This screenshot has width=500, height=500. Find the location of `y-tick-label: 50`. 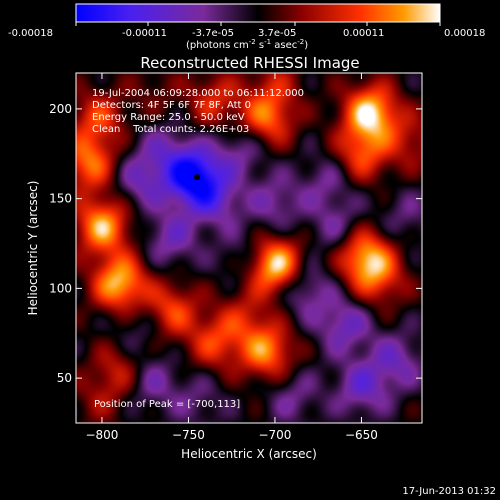

y-tick-label: 50 is located at coordinates (64, 378).